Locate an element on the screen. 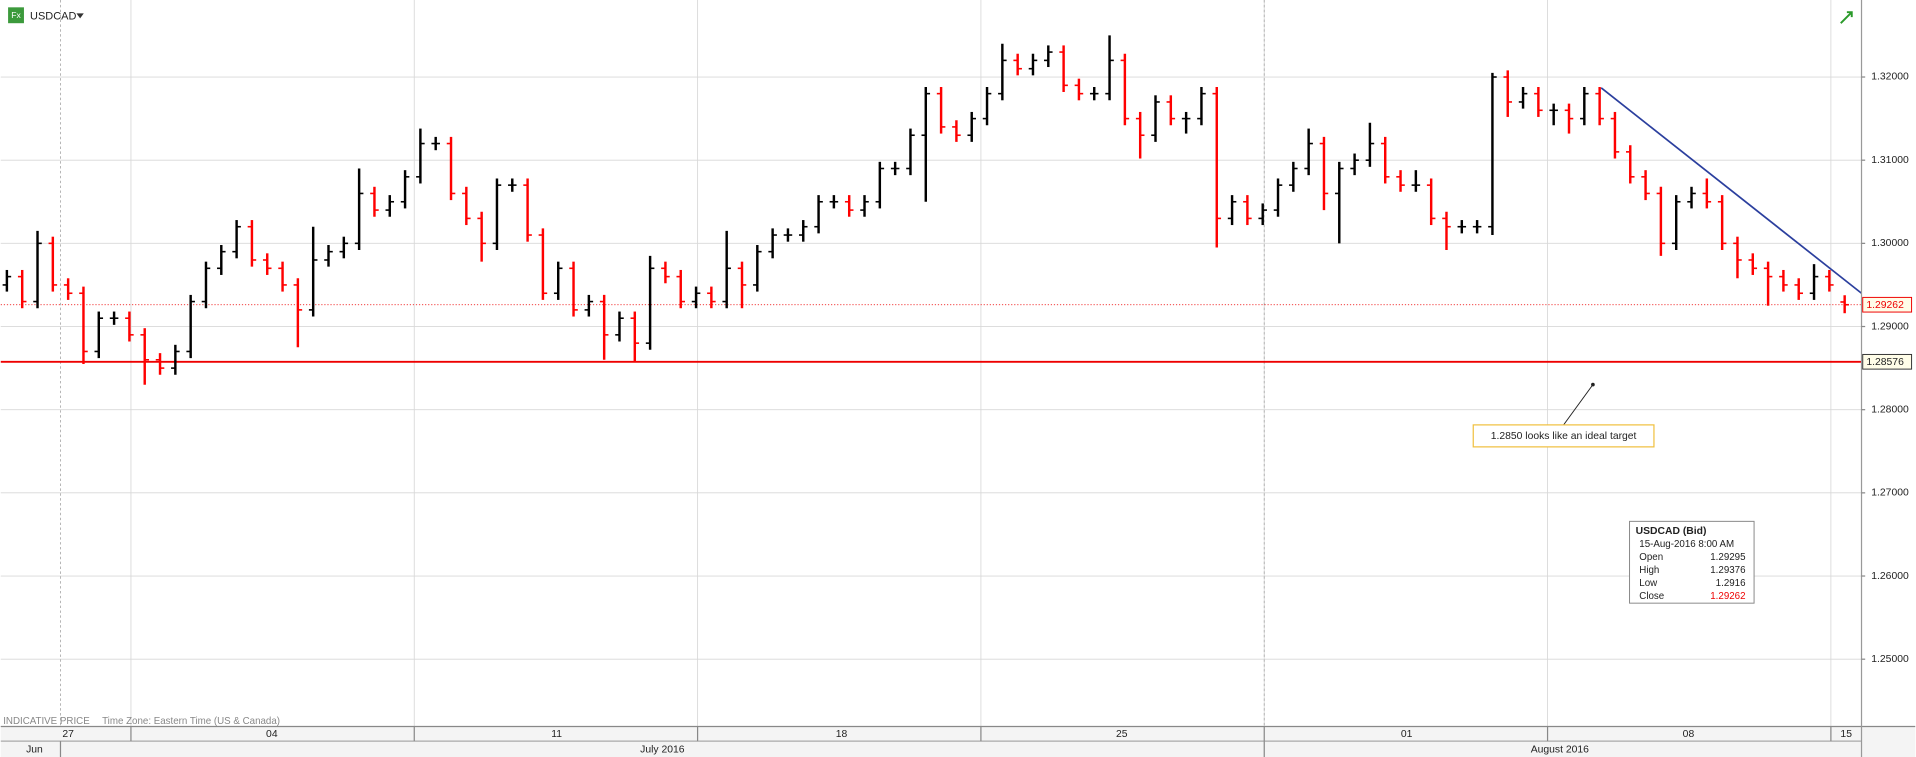 This screenshot has width=1916, height=757. chart-tool-icon is located at coordinates (1846, 17).